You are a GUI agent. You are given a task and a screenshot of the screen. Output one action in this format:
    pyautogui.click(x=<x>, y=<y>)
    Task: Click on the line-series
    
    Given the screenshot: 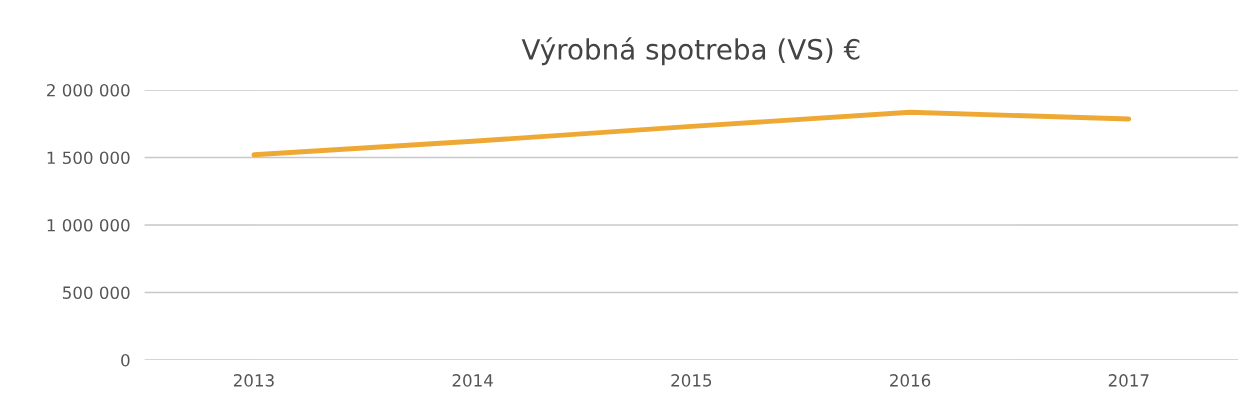 What is the action you would take?
    pyautogui.click(x=691, y=133)
    